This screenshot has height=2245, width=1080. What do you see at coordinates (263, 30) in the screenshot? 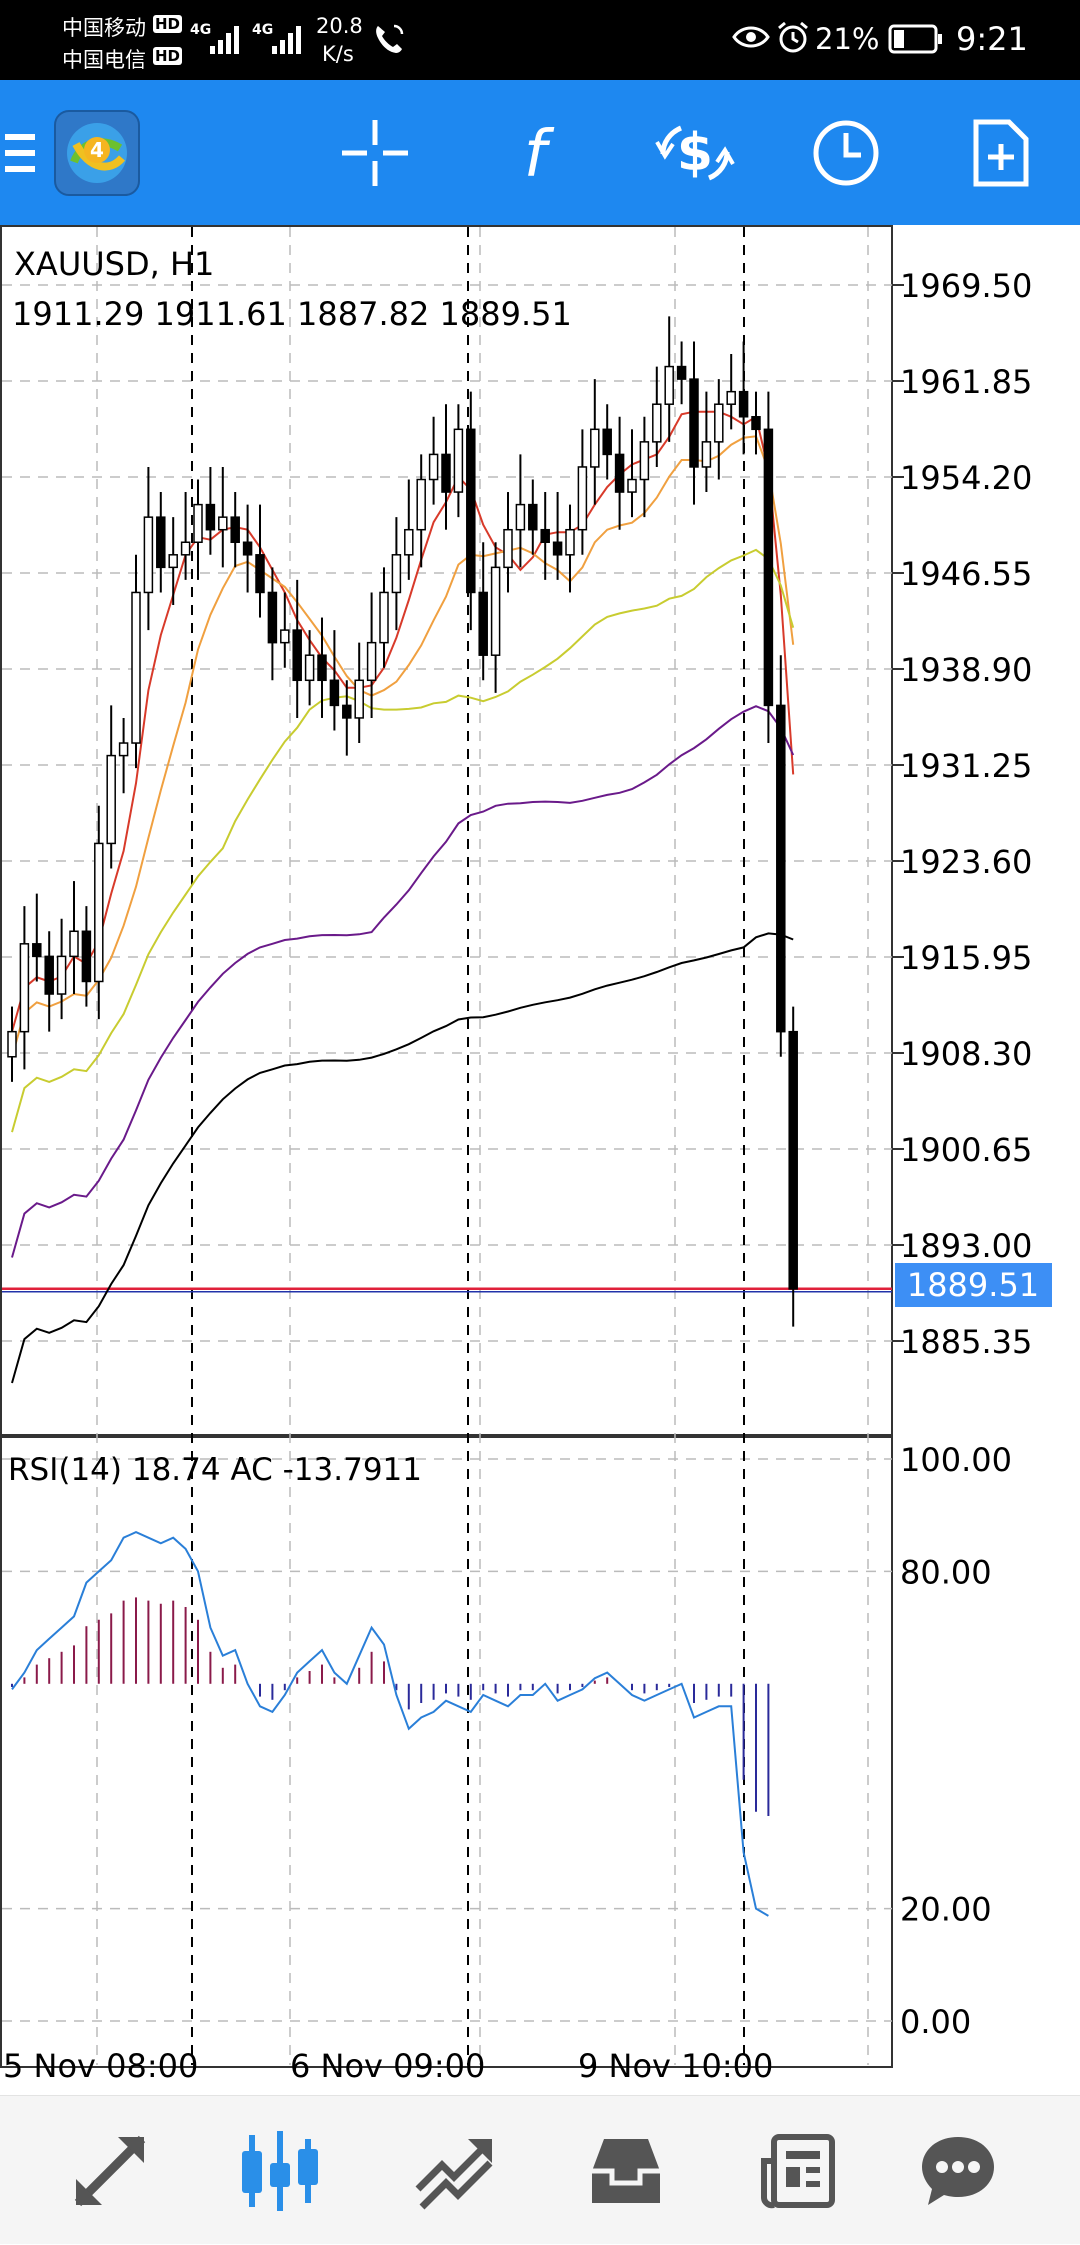
I see `network-type-2: 4G` at bounding box center [263, 30].